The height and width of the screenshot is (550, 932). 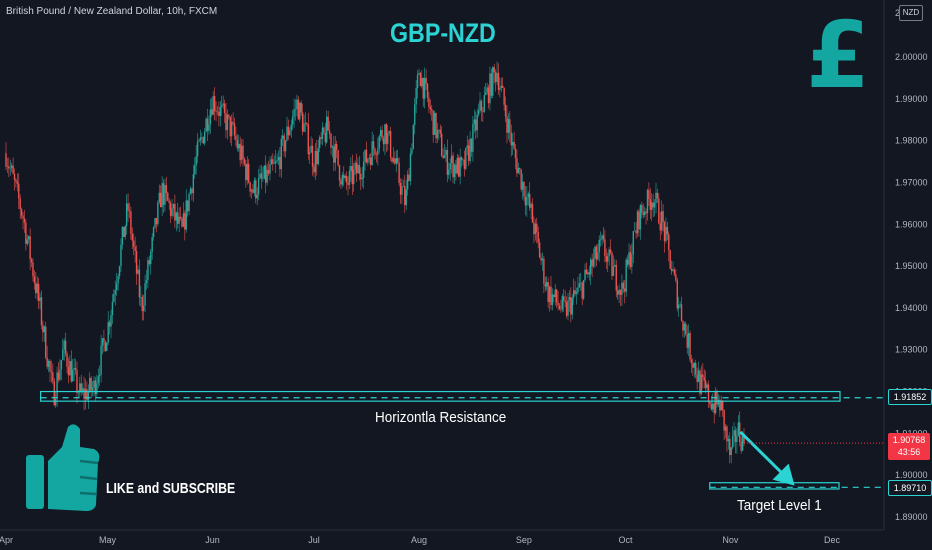 I want to click on target-label: Target Level 1, so click(x=779, y=505).